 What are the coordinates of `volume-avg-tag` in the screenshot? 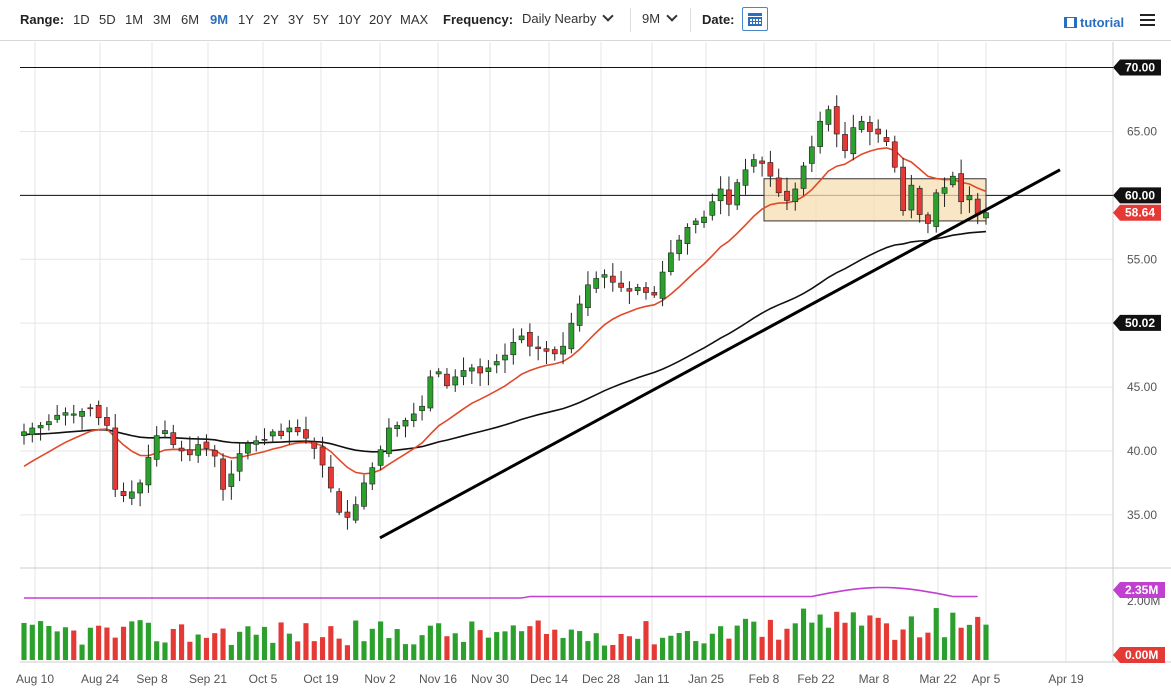 It's located at (1139, 590).